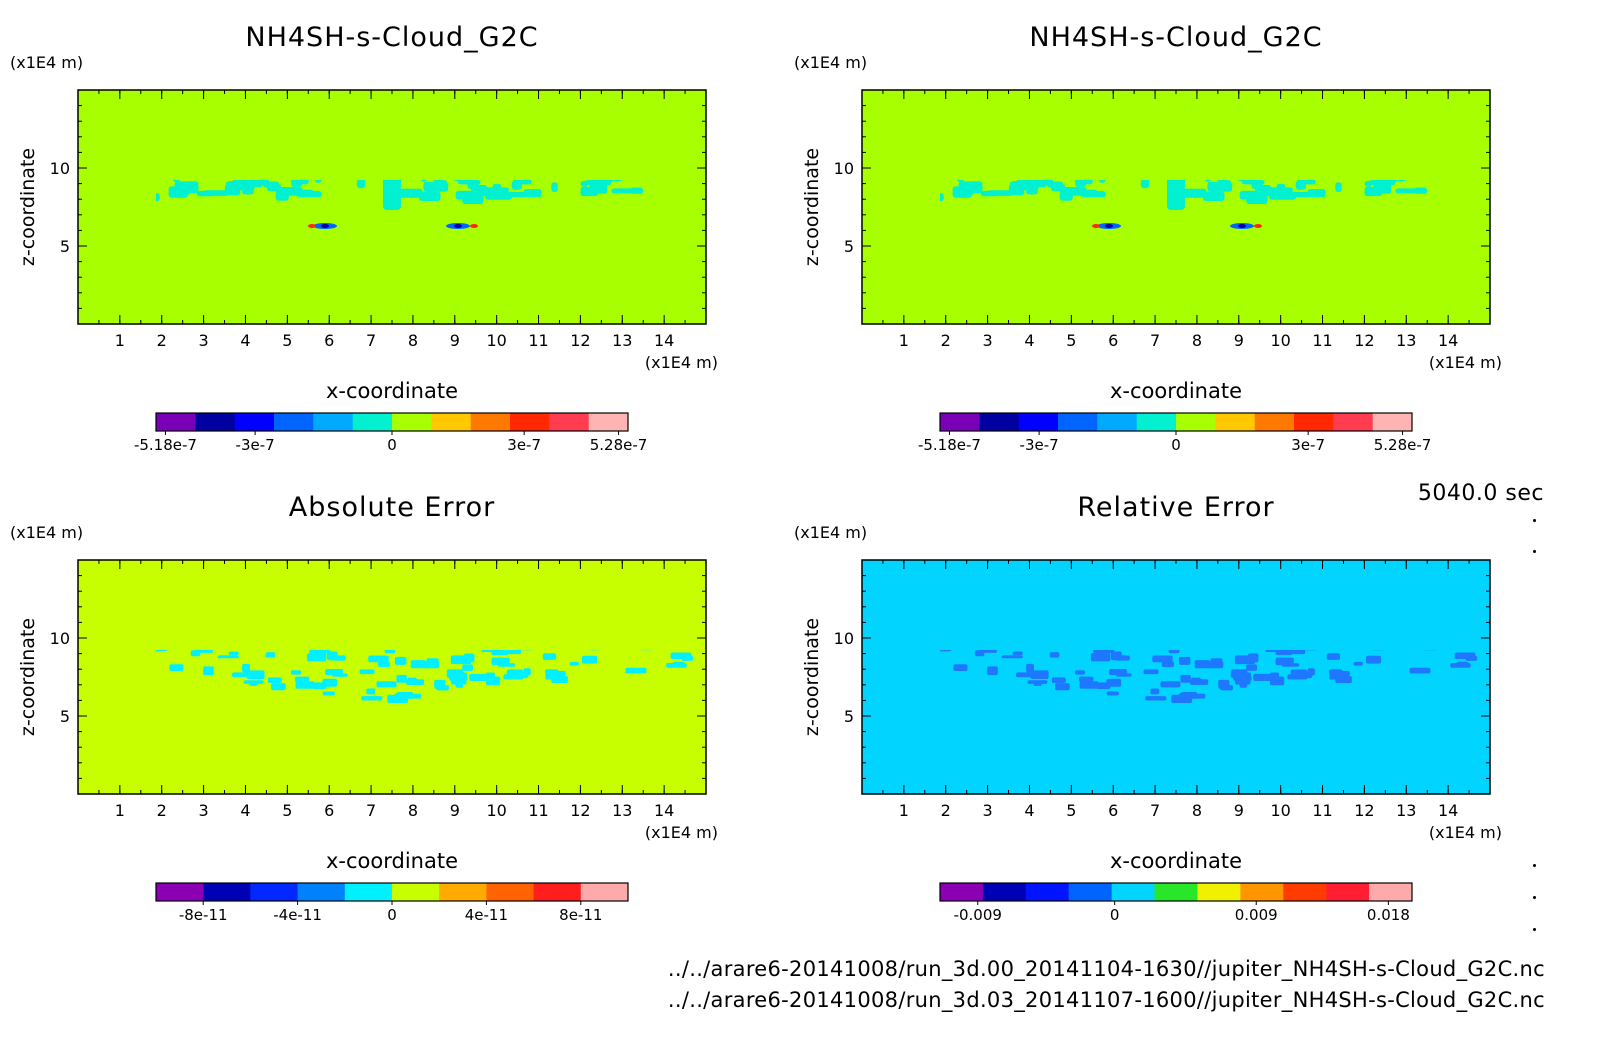  Describe the element at coordinates (580, 810) in the screenshot. I see `x-tick-label: 12` at that location.